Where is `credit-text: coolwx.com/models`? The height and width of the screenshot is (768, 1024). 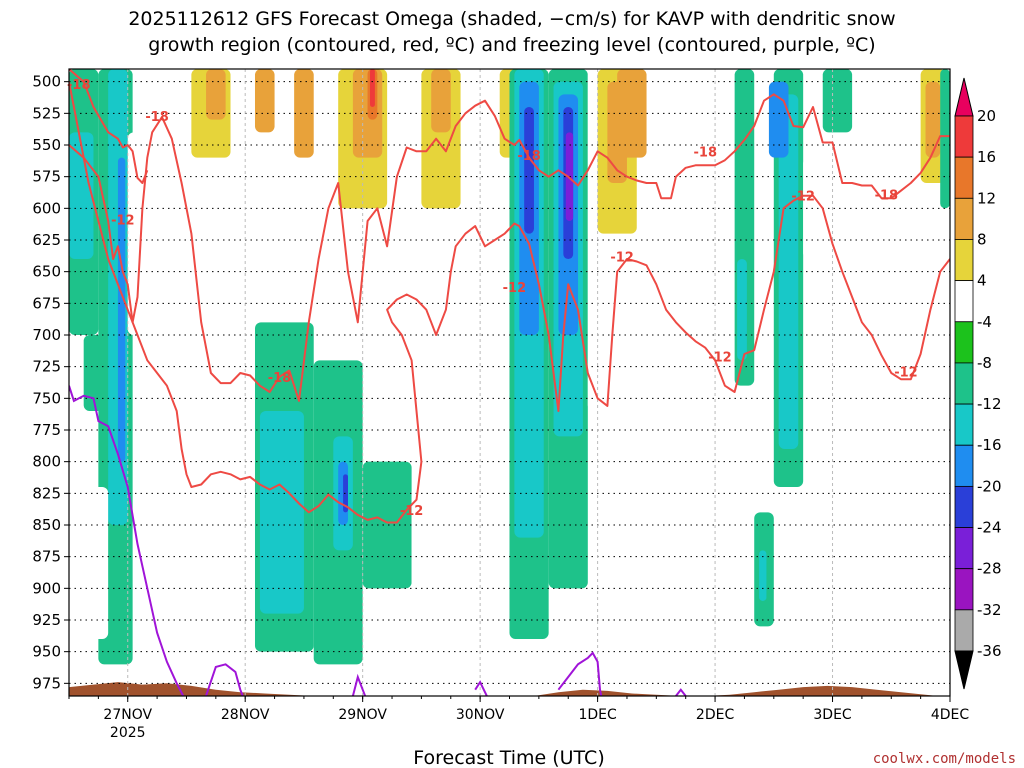 credit-text: coolwx.com/models is located at coordinates (944, 759).